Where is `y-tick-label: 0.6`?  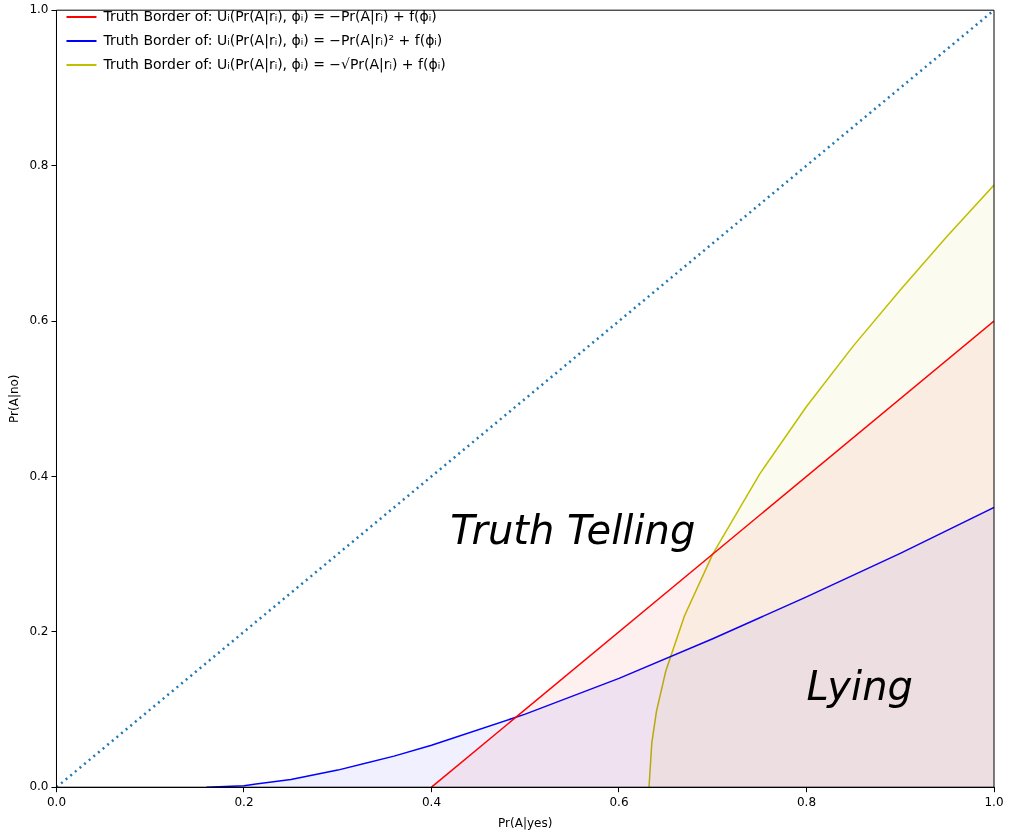 y-tick-label: 0.6 is located at coordinates (39, 320).